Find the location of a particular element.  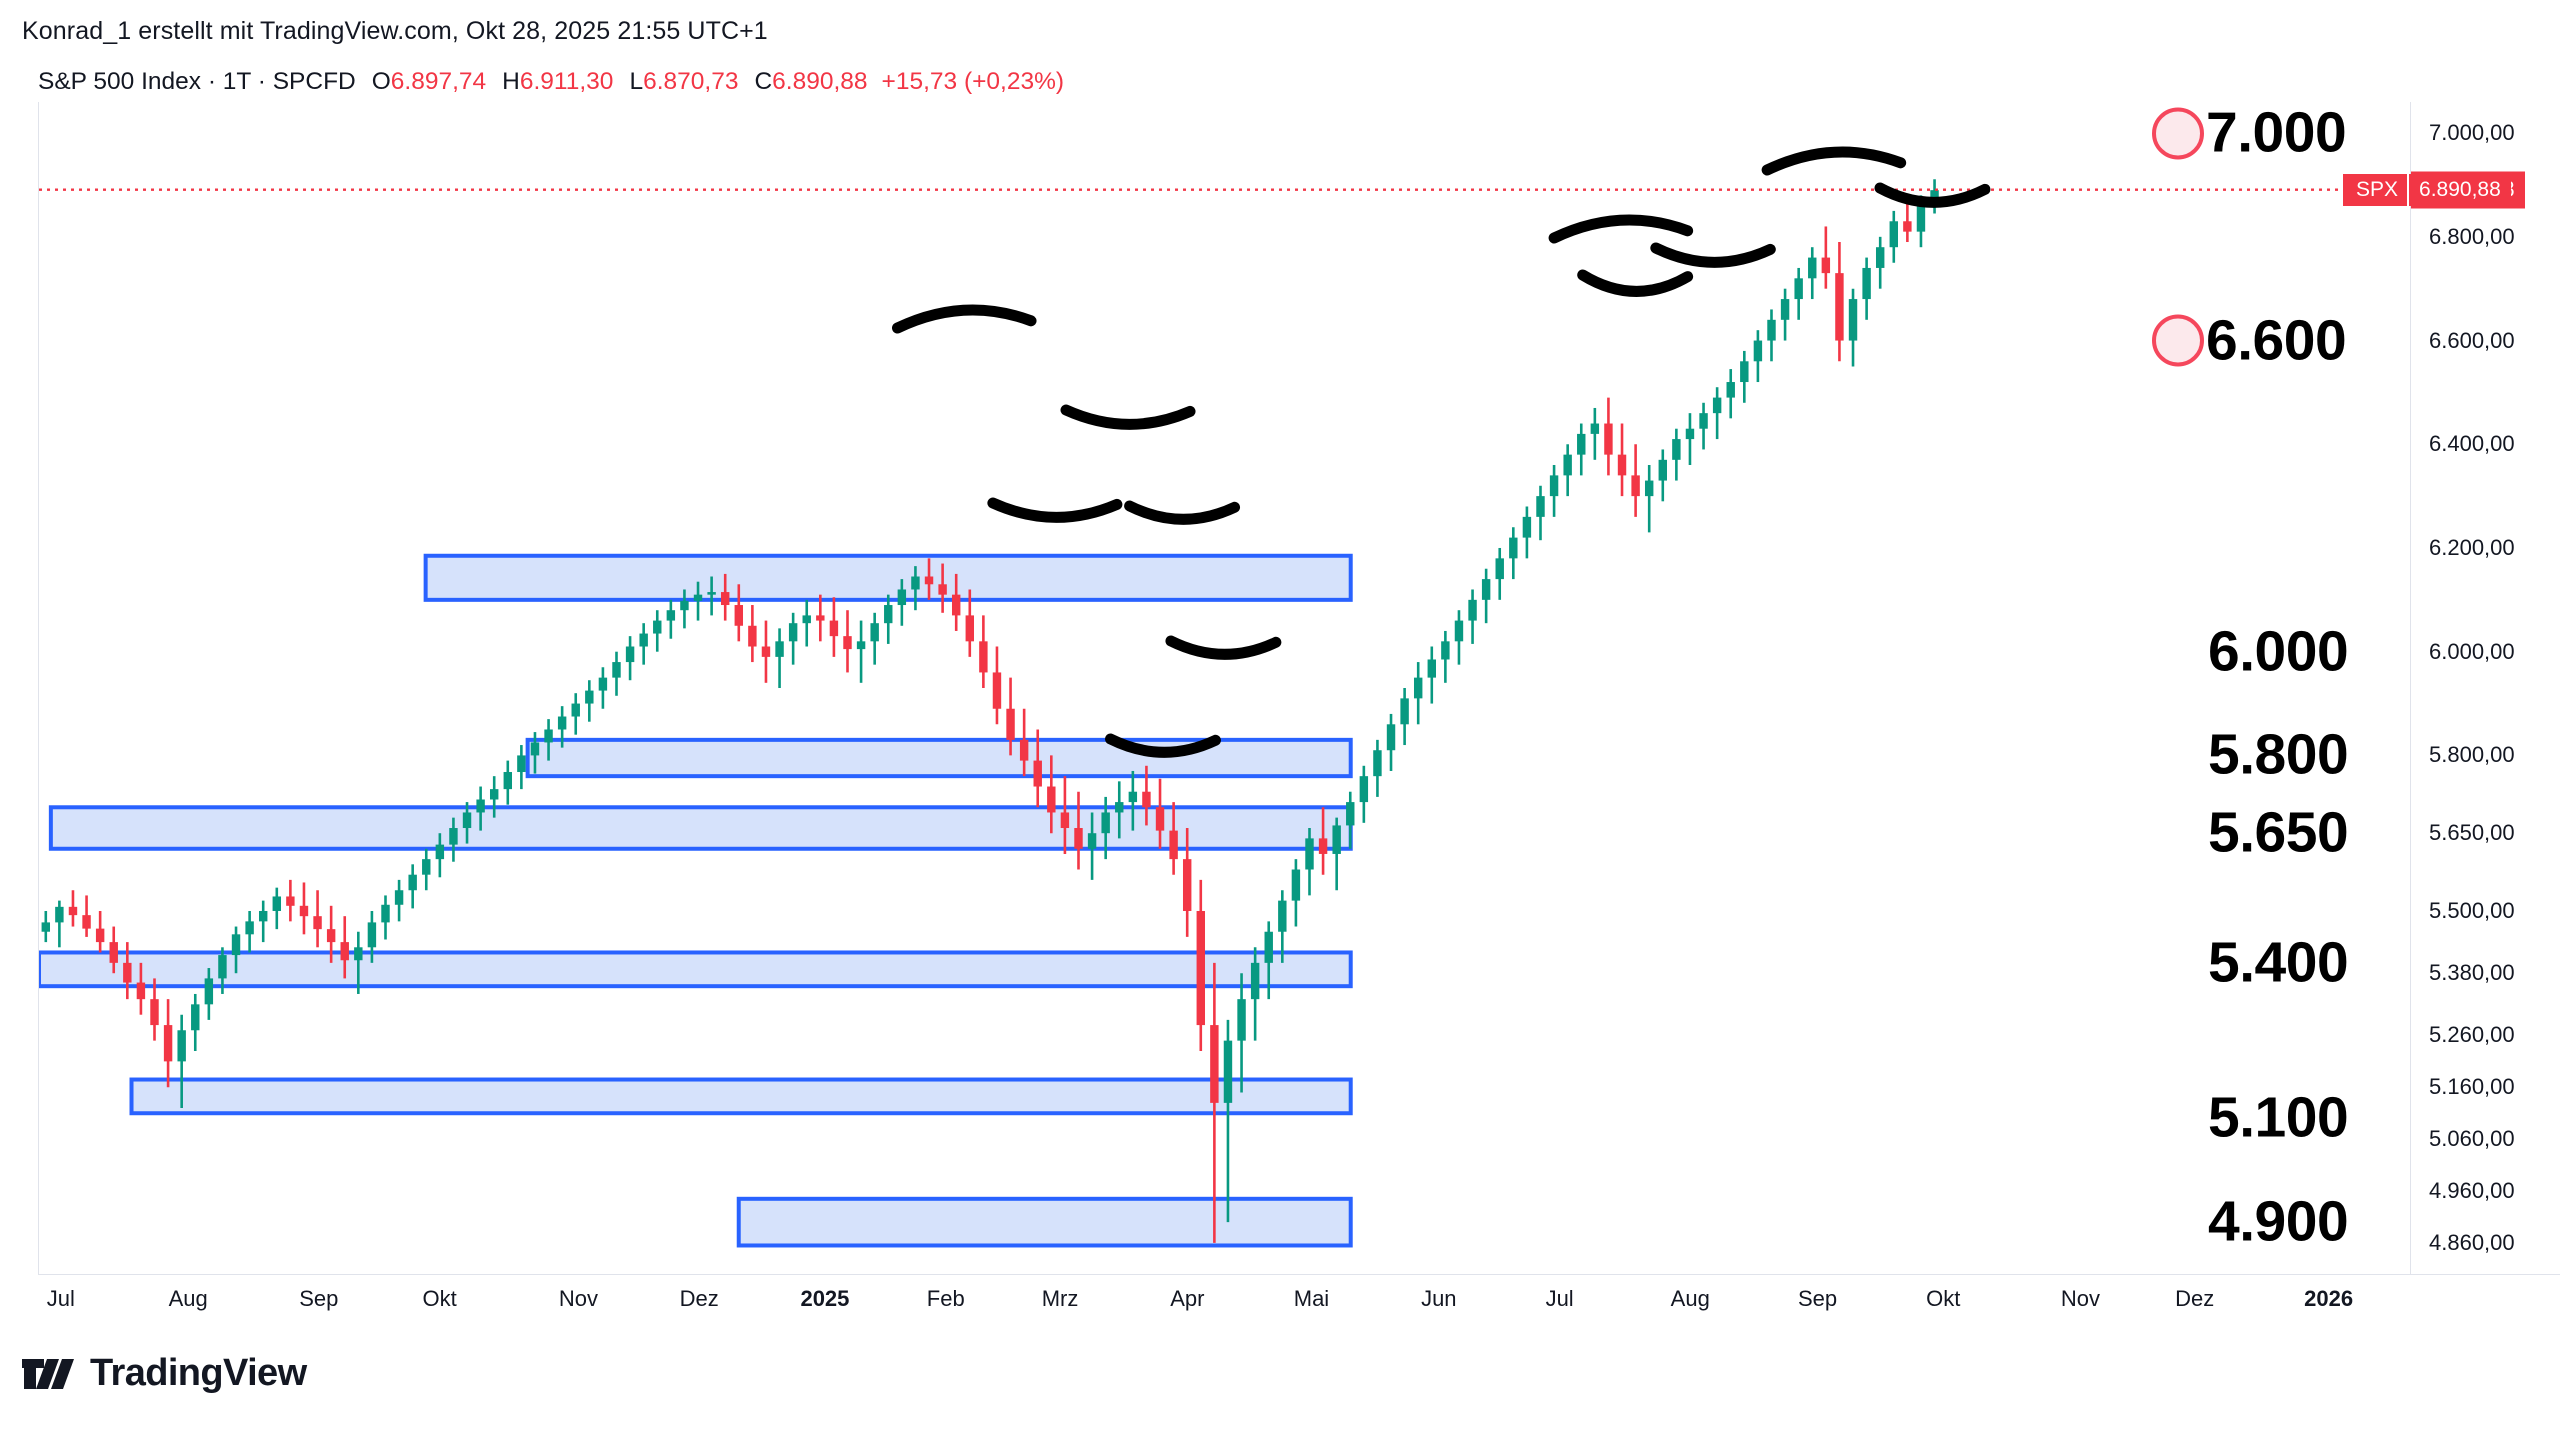

arc-cup-sep is located at coordinates (1713, 255).